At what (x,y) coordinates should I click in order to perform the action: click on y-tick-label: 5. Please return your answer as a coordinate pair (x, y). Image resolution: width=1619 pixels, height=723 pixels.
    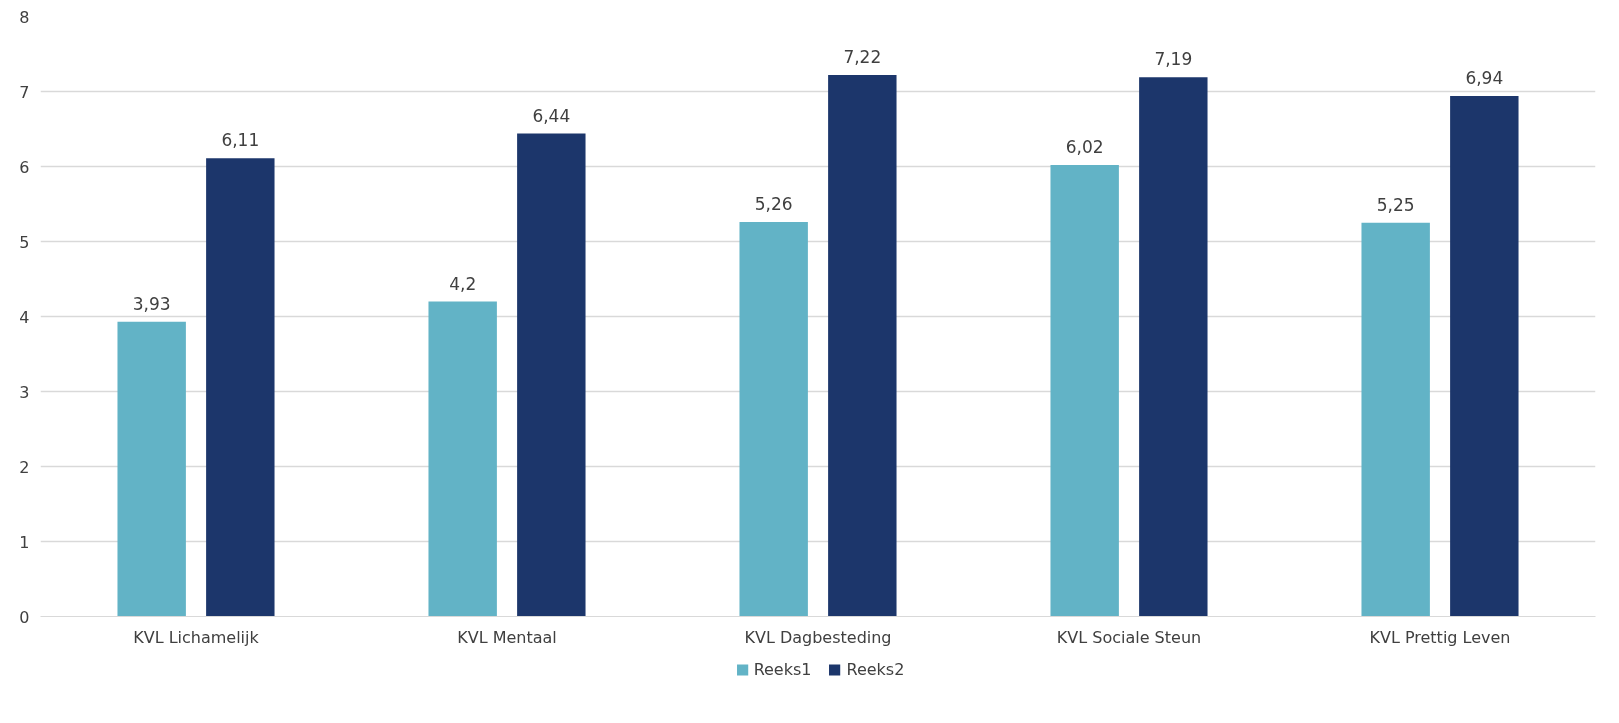
    Looking at the image, I should click on (24, 242).